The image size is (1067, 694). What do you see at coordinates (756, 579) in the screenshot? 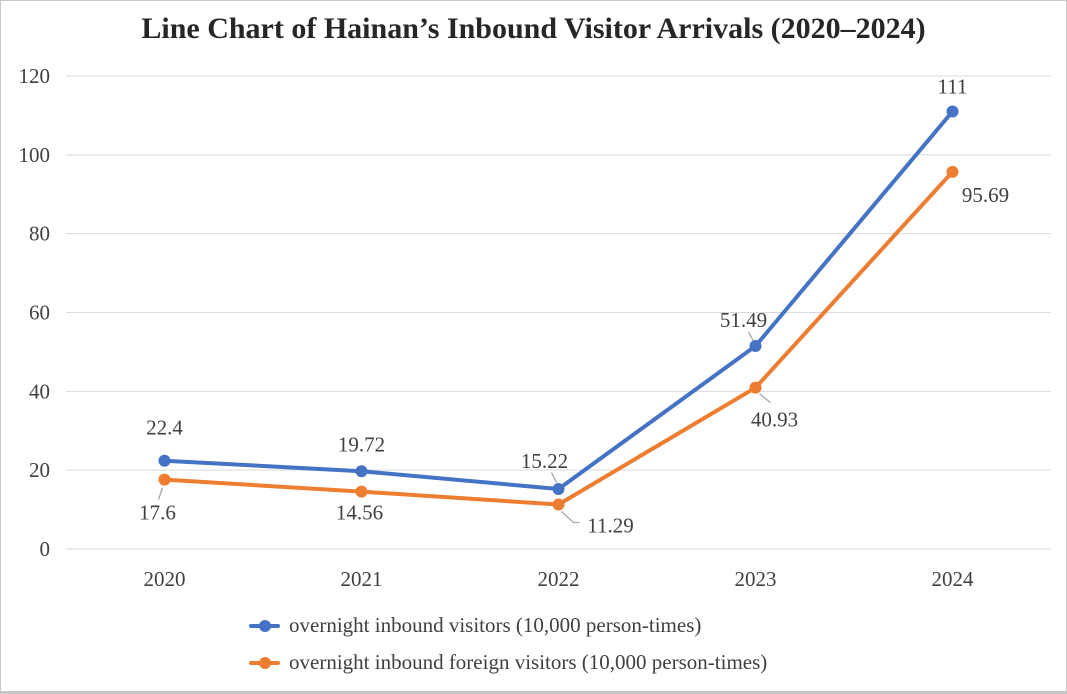
I see `x-tick-label-2023: 2023` at bounding box center [756, 579].